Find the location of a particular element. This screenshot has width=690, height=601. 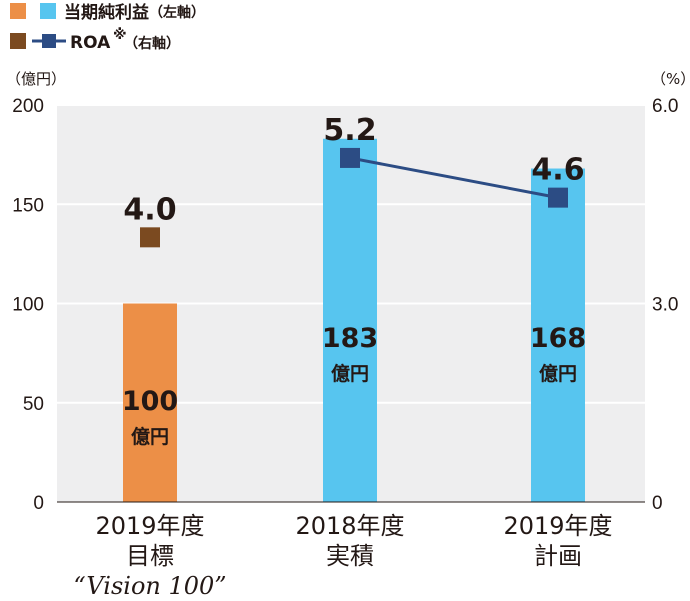

roa-line-segment is located at coordinates (454, 178).